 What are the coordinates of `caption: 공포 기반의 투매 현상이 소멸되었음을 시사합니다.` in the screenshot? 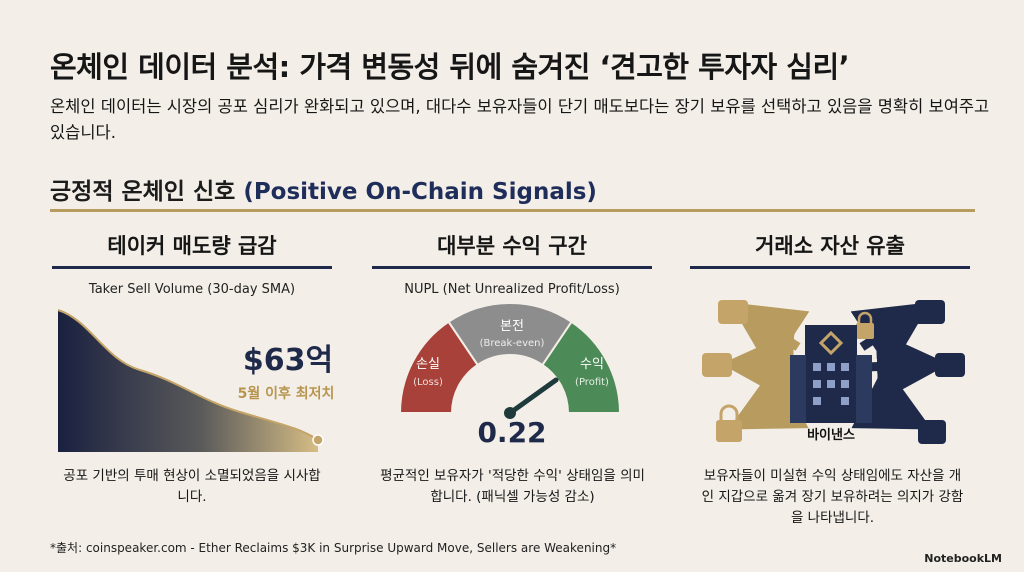 It's located at (192, 486).